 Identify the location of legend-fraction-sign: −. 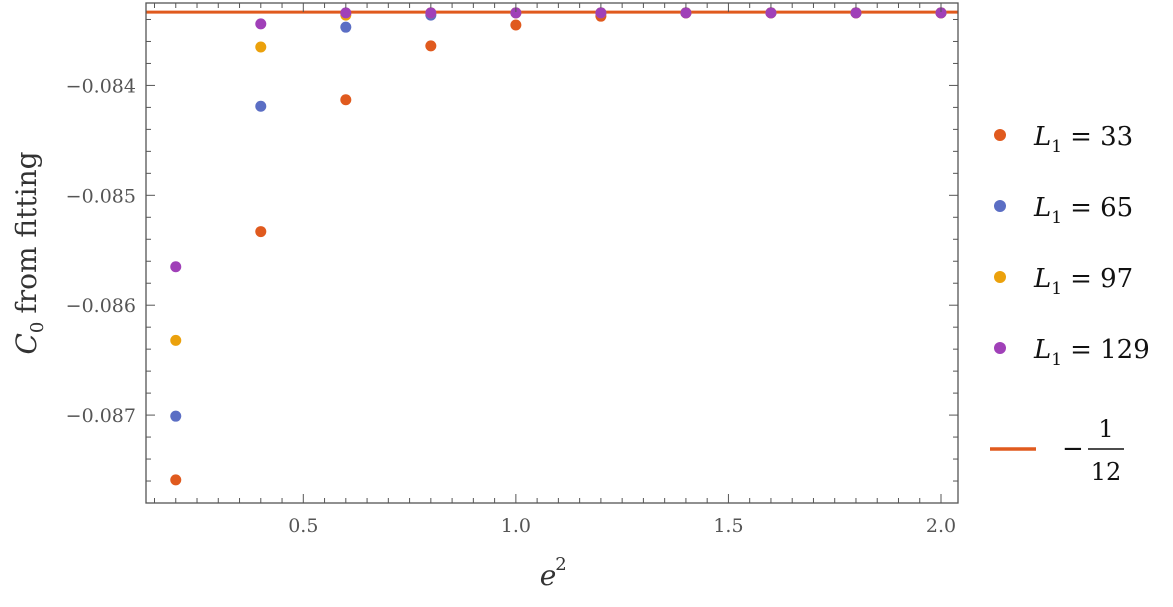
(1073, 449).